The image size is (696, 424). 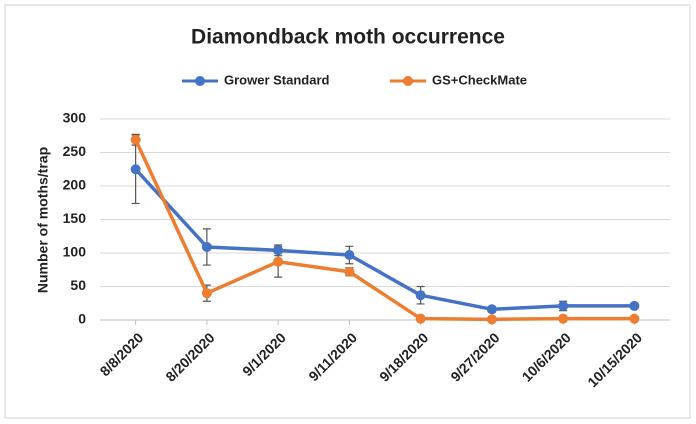 I want to click on y-tick-label: 150, so click(x=75, y=218).